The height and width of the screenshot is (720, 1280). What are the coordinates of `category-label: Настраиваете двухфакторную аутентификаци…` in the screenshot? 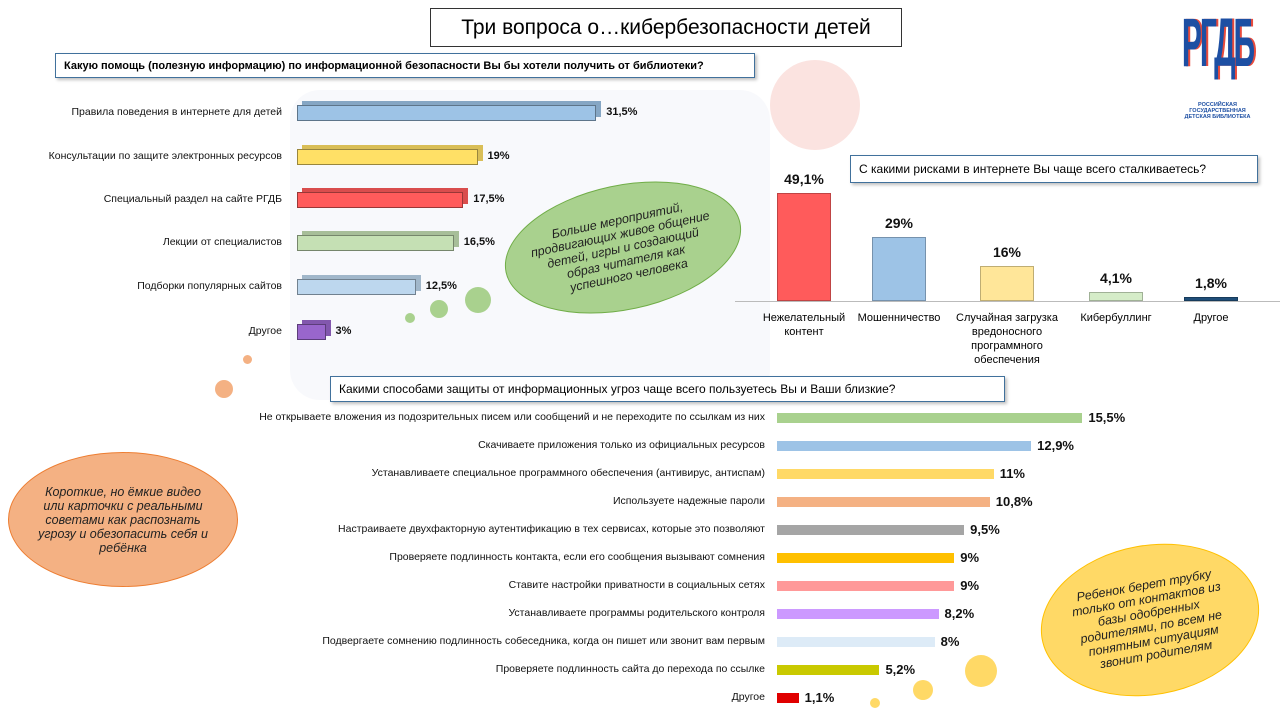 It's located at (551, 529).